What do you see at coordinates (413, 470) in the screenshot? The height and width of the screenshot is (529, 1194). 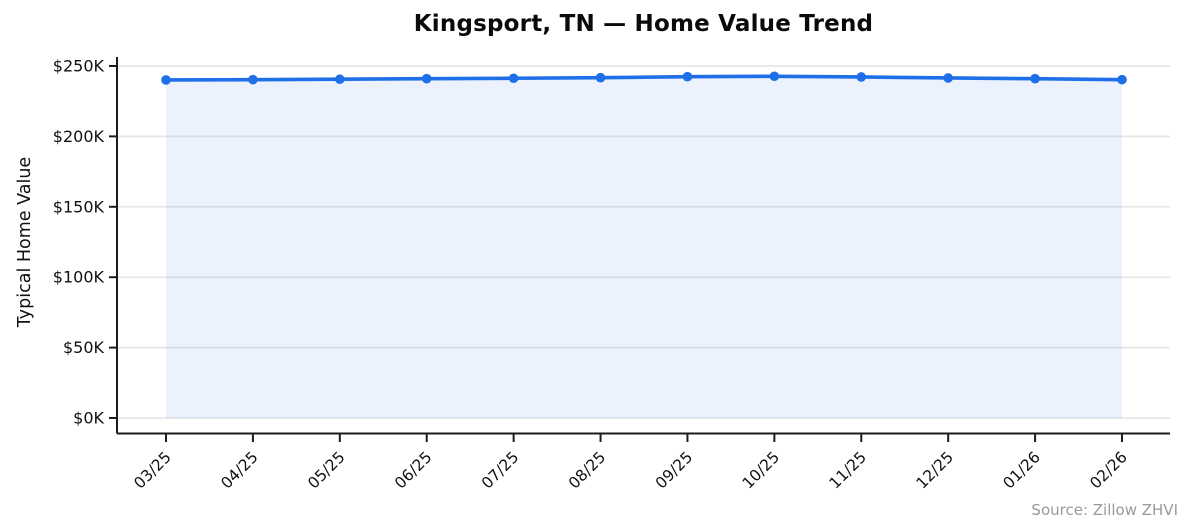 I see `x-tick-label: 06/25` at bounding box center [413, 470].